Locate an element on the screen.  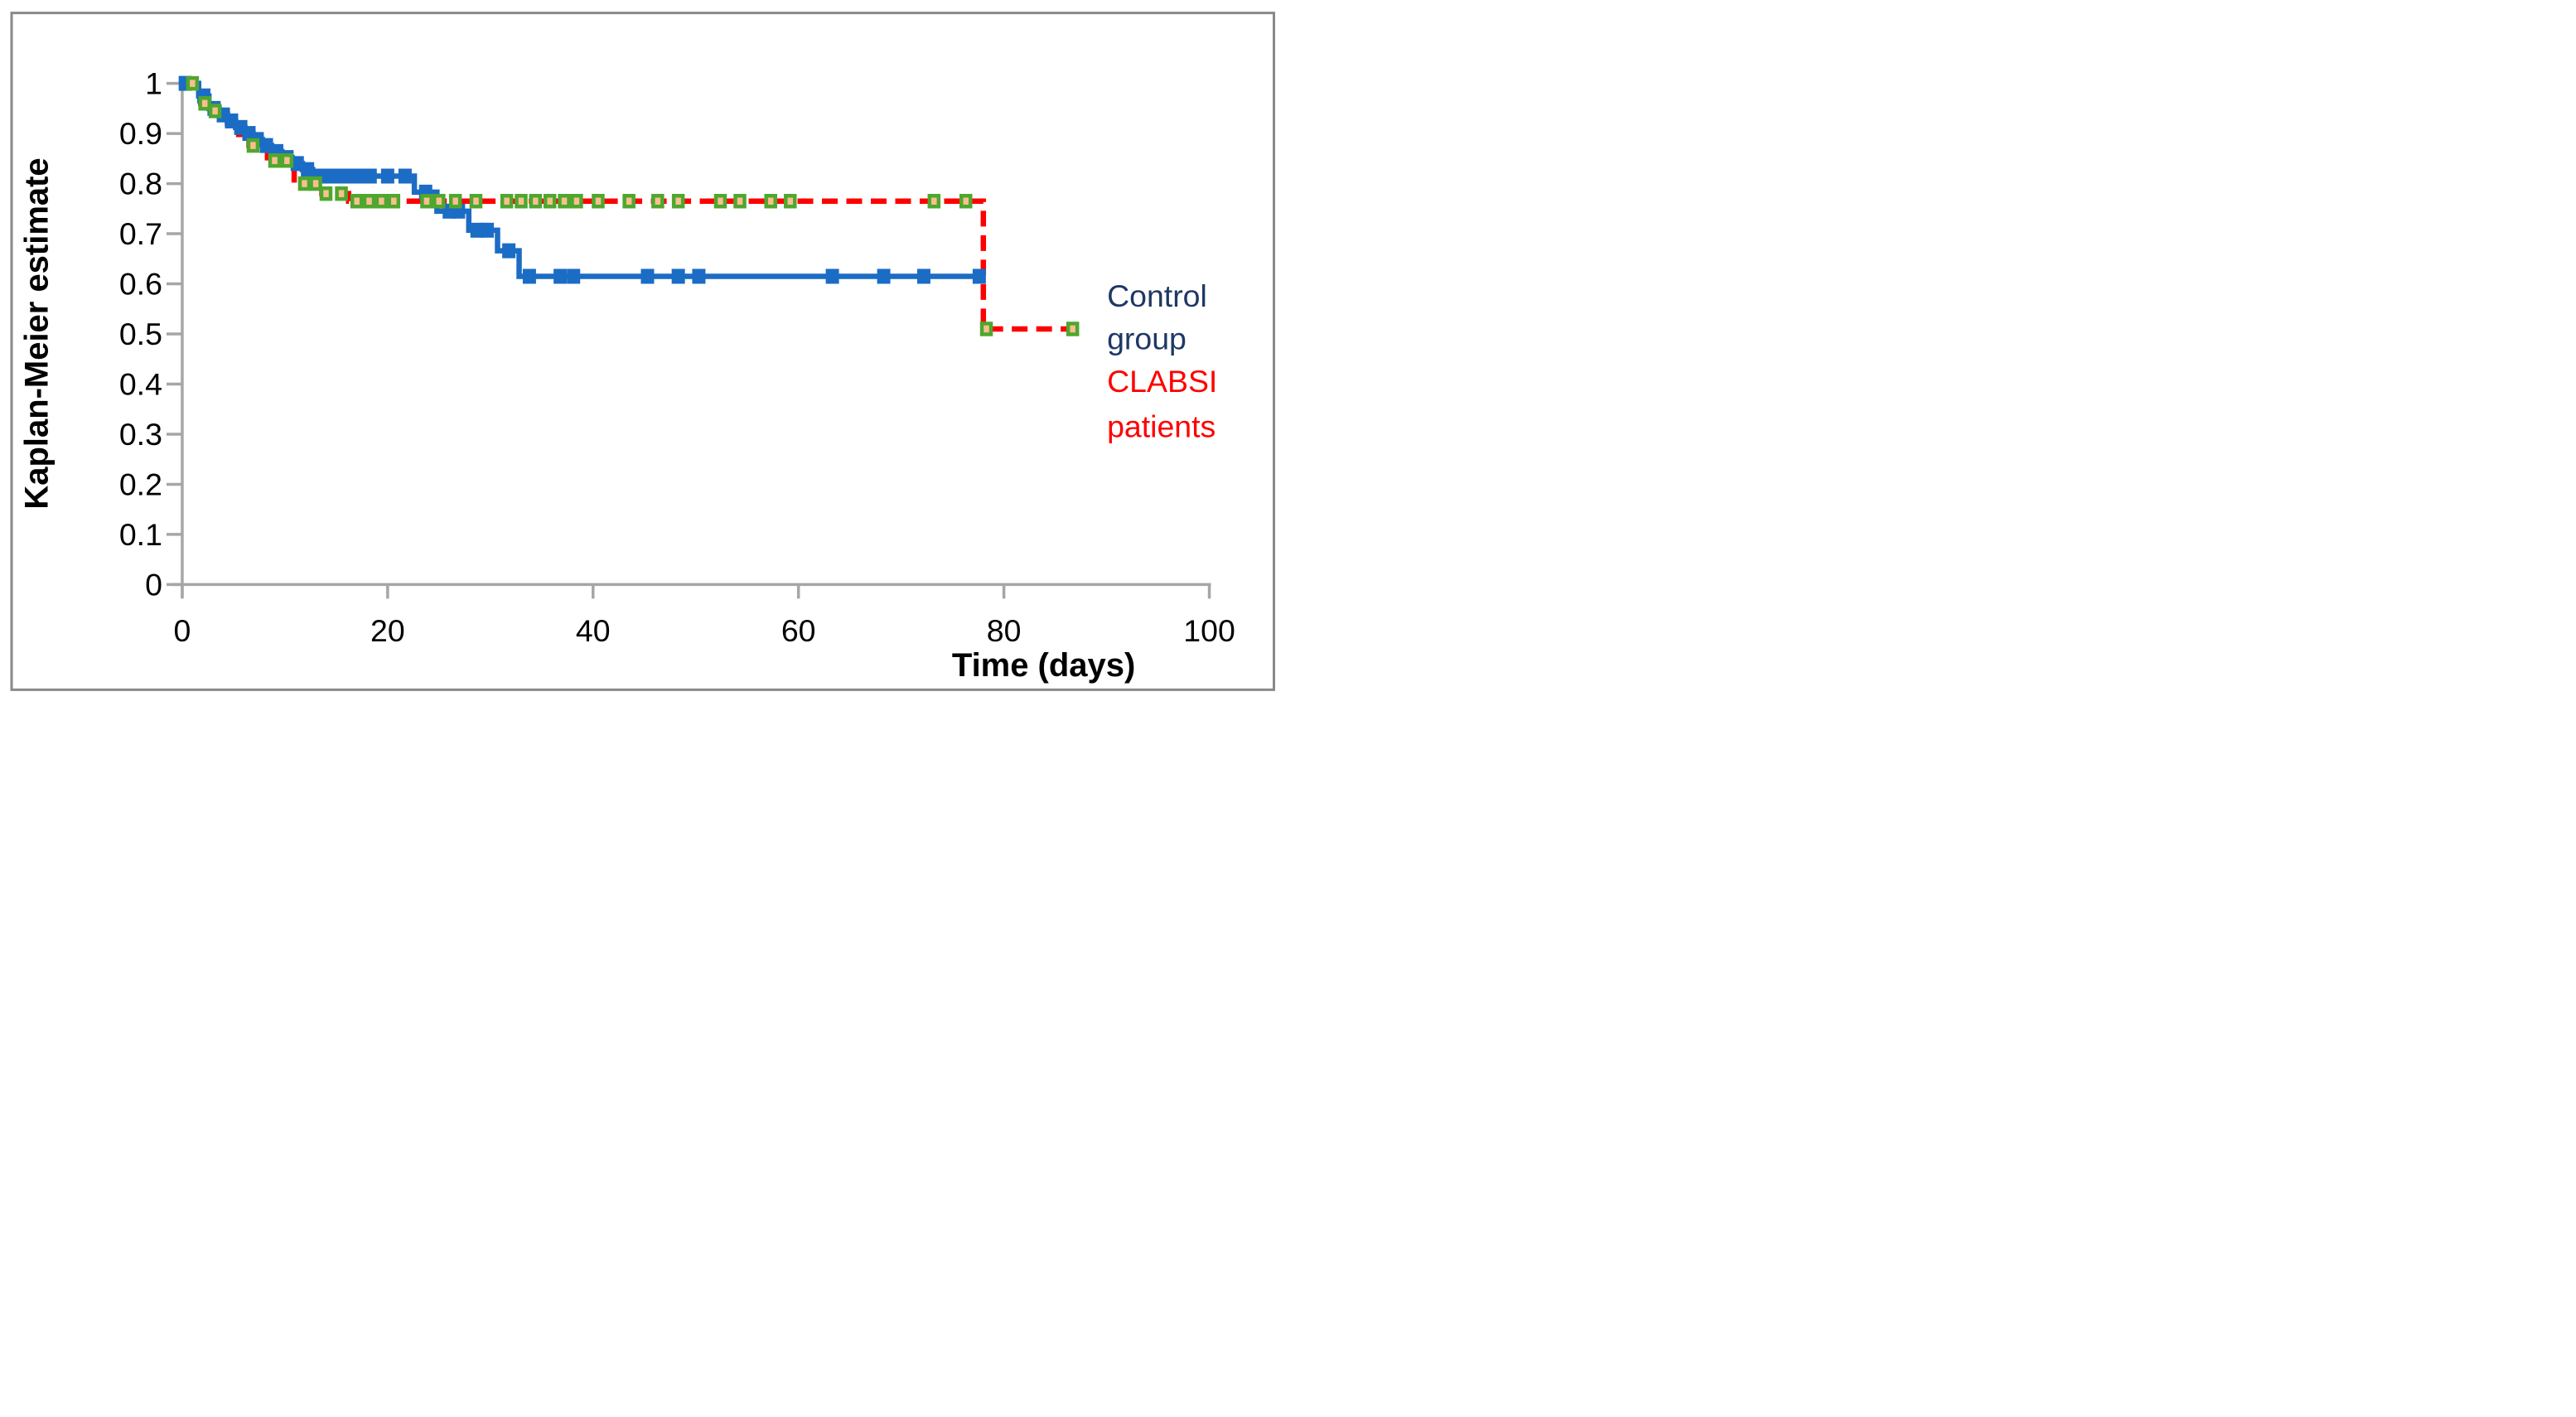
y-tick-label: 0.8 is located at coordinates (140, 184).